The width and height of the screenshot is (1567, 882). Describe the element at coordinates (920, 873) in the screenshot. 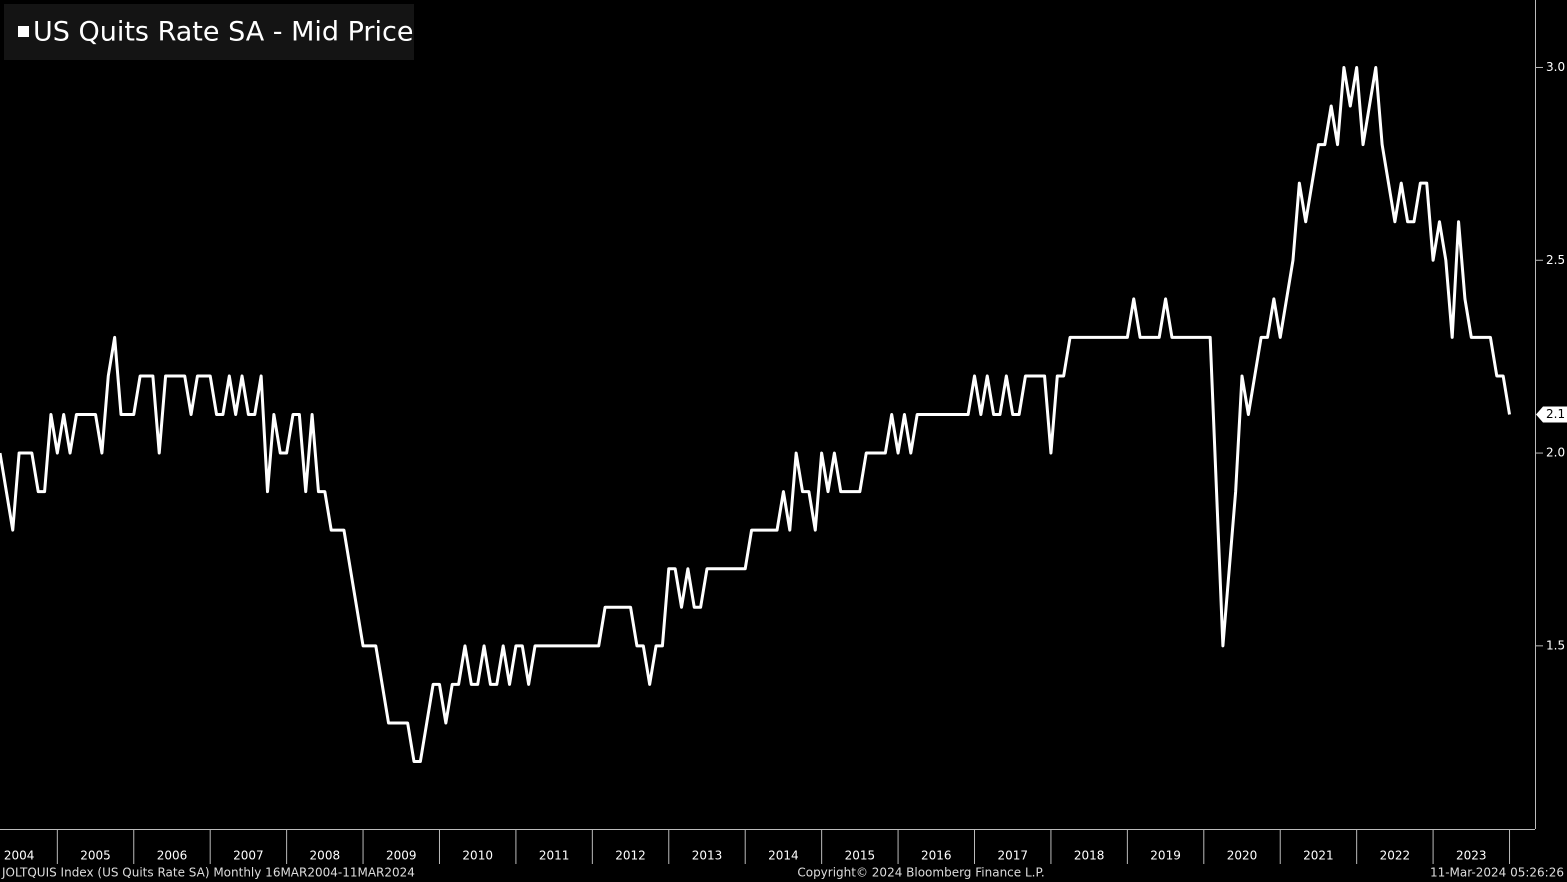

I see `footer-center: Copyright© 2024 Bloomberg Finance L.P.` at that location.